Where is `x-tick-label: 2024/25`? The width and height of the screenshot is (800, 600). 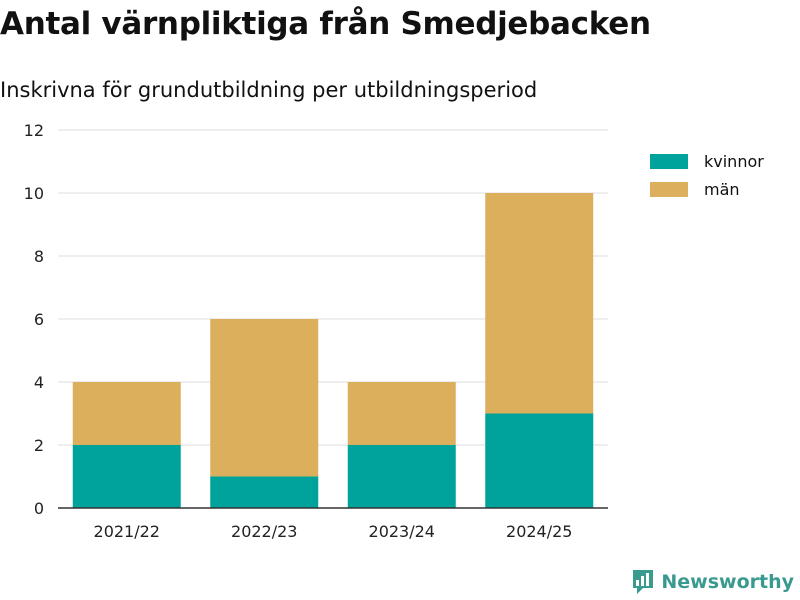
x-tick-label: 2024/25 is located at coordinates (539, 531).